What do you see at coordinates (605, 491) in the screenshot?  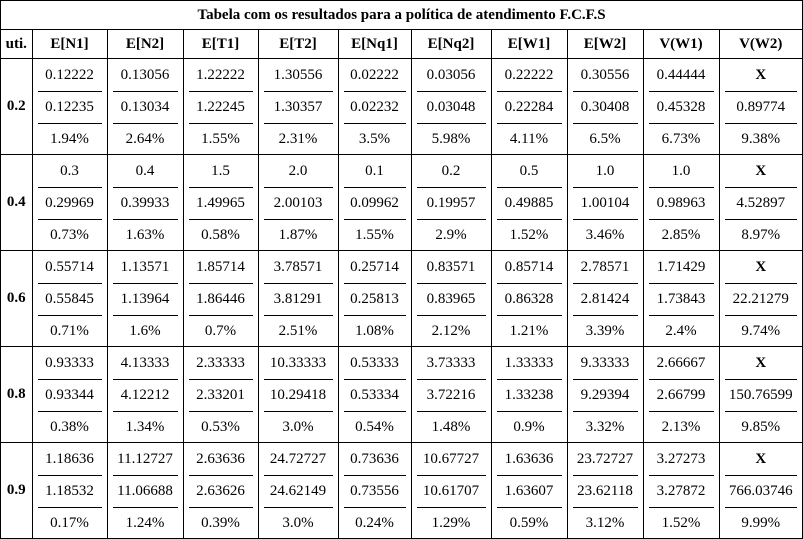 I see `cell-values: 23.72727 23.62118 3.12%` at bounding box center [605, 491].